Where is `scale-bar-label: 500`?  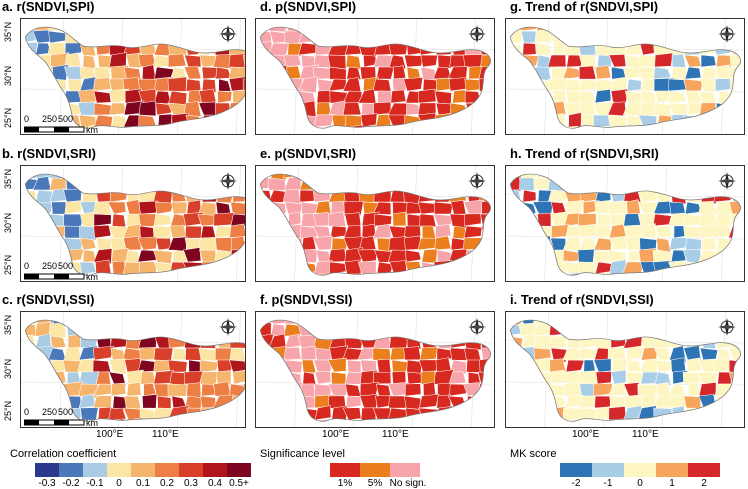
scale-bar-label: 500 is located at coordinates (65, 266).